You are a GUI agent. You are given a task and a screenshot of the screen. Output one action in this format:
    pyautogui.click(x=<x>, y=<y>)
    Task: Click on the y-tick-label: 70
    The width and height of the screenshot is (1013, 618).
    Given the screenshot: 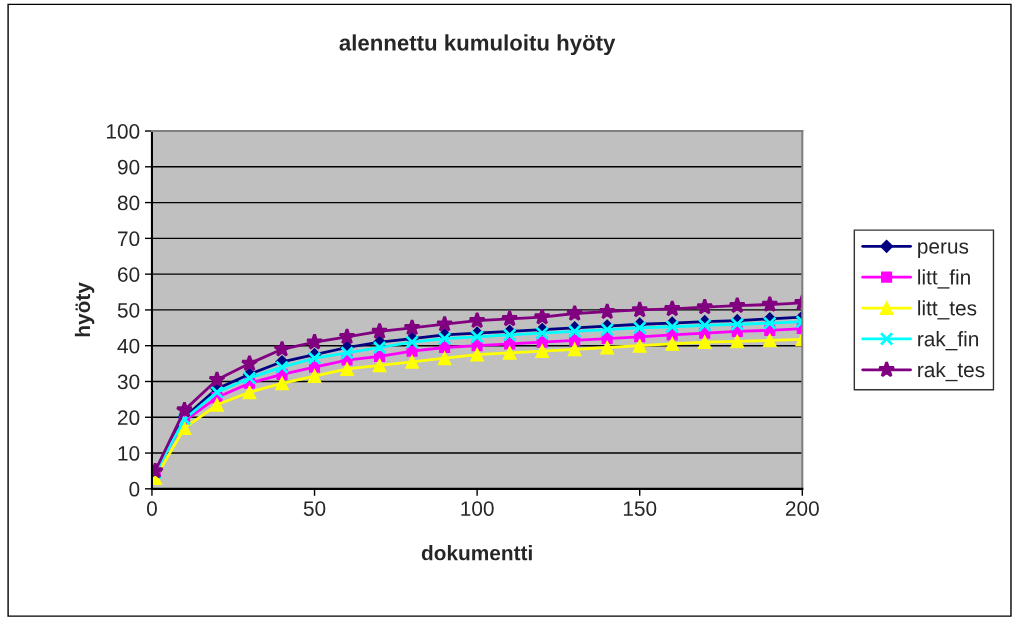 What is the action you would take?
    pyautogui.click(x=129, y=239)
    